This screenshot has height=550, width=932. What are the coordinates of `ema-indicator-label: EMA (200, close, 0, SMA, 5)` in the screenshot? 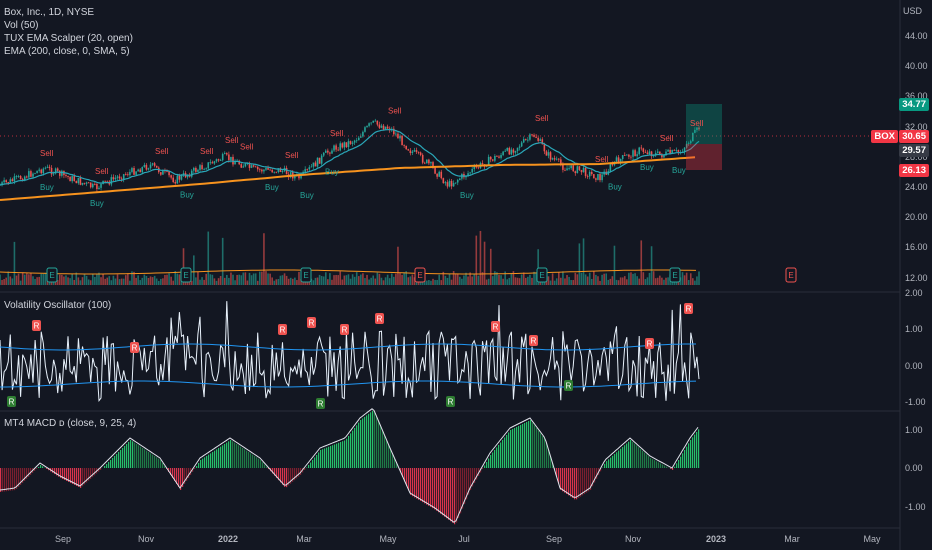 It's located at (67, 51).